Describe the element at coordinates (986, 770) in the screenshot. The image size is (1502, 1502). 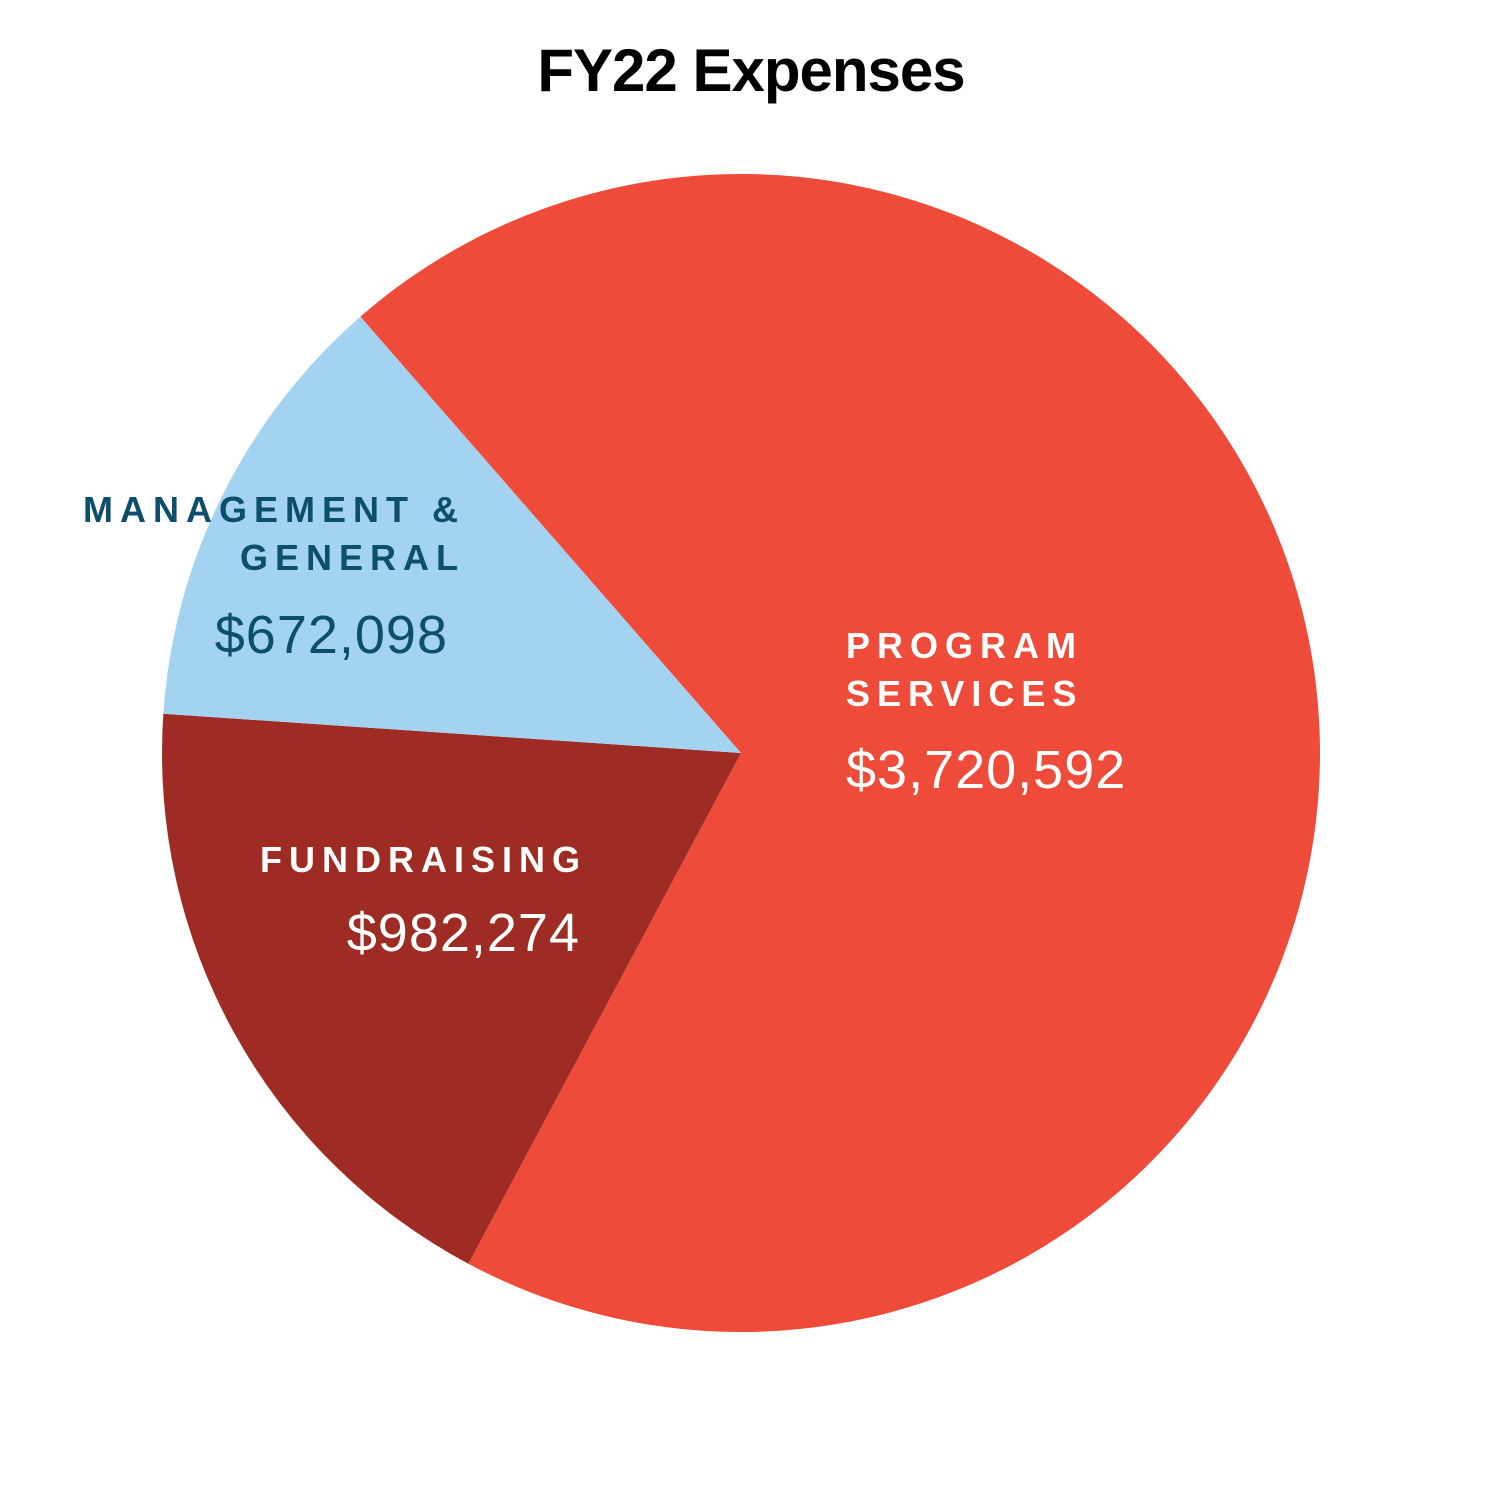
I see `value-label: $3,720,592` at that location.